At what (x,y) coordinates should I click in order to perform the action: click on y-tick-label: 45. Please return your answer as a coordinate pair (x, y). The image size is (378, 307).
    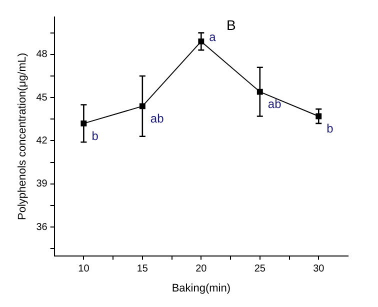
    Looking at the image, I should click on (42, 98).